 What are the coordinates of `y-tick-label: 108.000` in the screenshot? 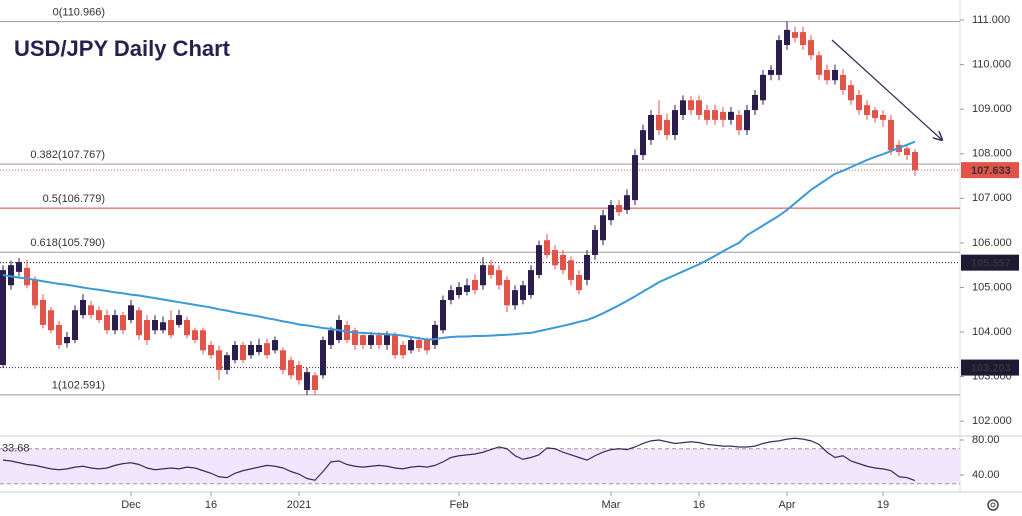 It's located at (992, 154).